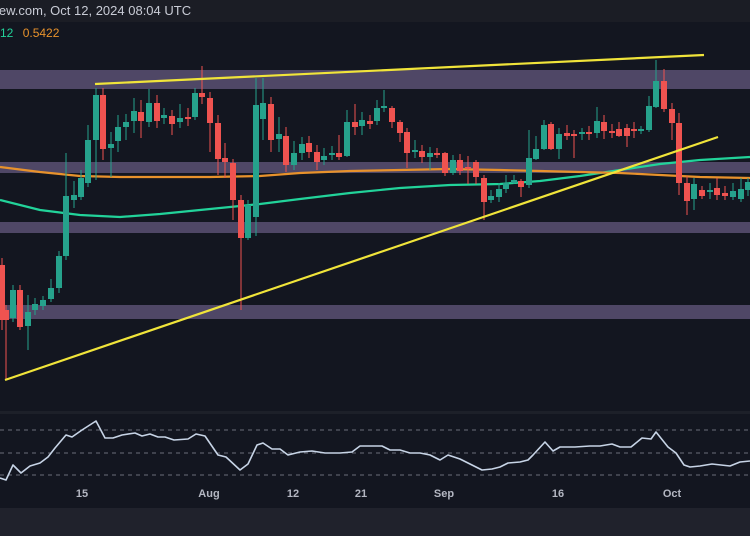 This screenshot has height=536, width=750. Describe the element at coordinates (672, 494) in the screenshot. I see `x-tick-oct: Oct` at that location.